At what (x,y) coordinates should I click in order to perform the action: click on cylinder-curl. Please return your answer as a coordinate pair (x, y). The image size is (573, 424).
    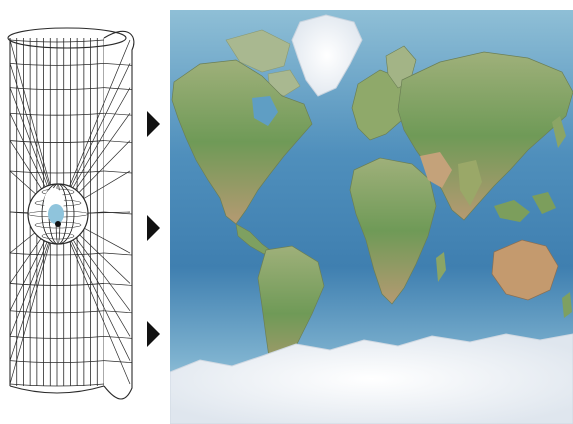
    Looking at the image, I should click on (119, 215).